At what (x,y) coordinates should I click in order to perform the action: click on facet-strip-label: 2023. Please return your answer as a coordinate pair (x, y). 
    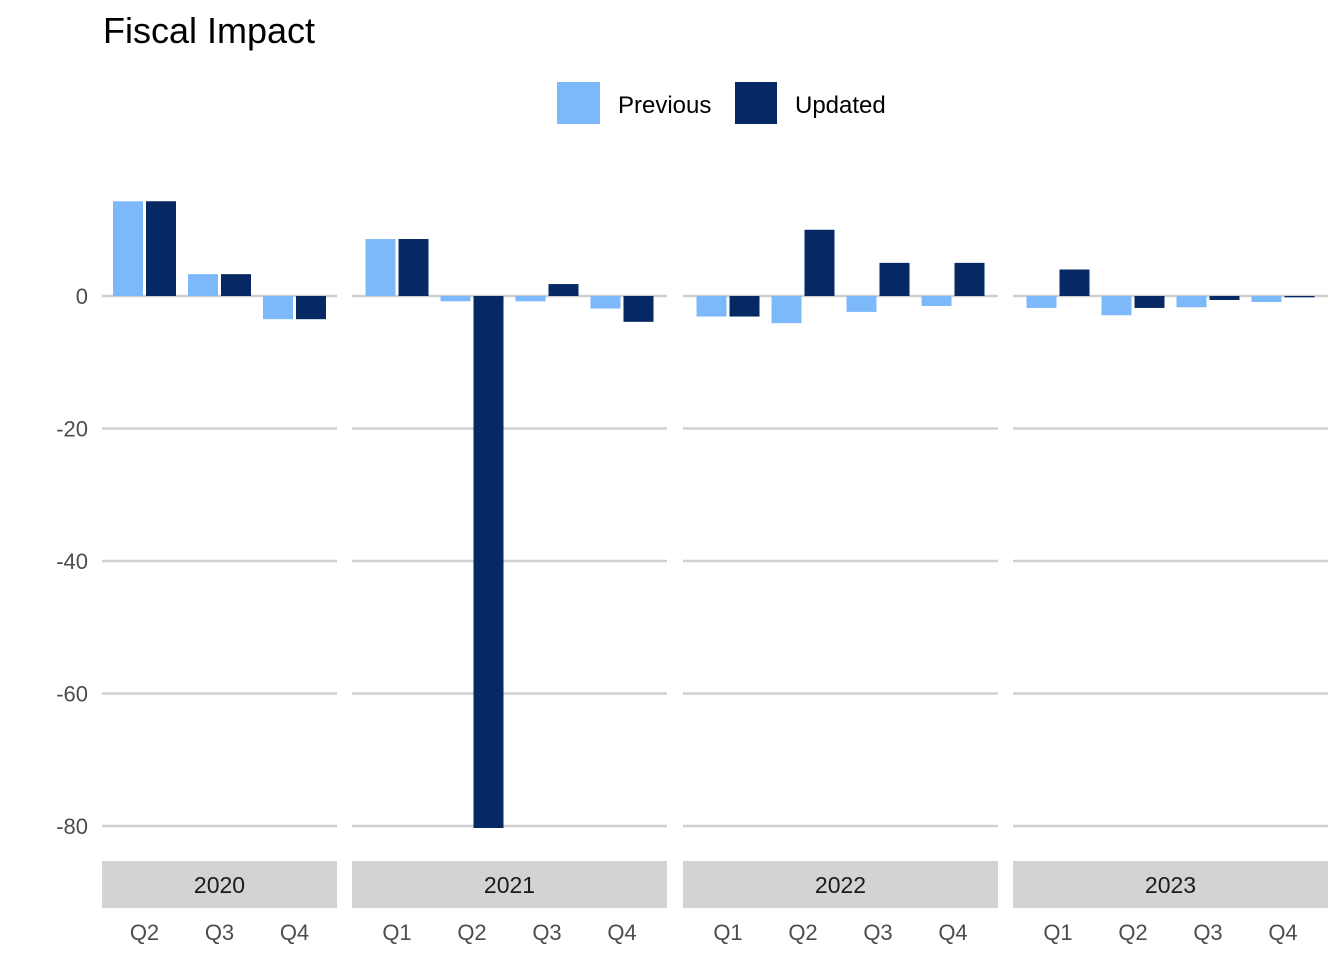
    Looking at the image, I should click on (1170, 885).